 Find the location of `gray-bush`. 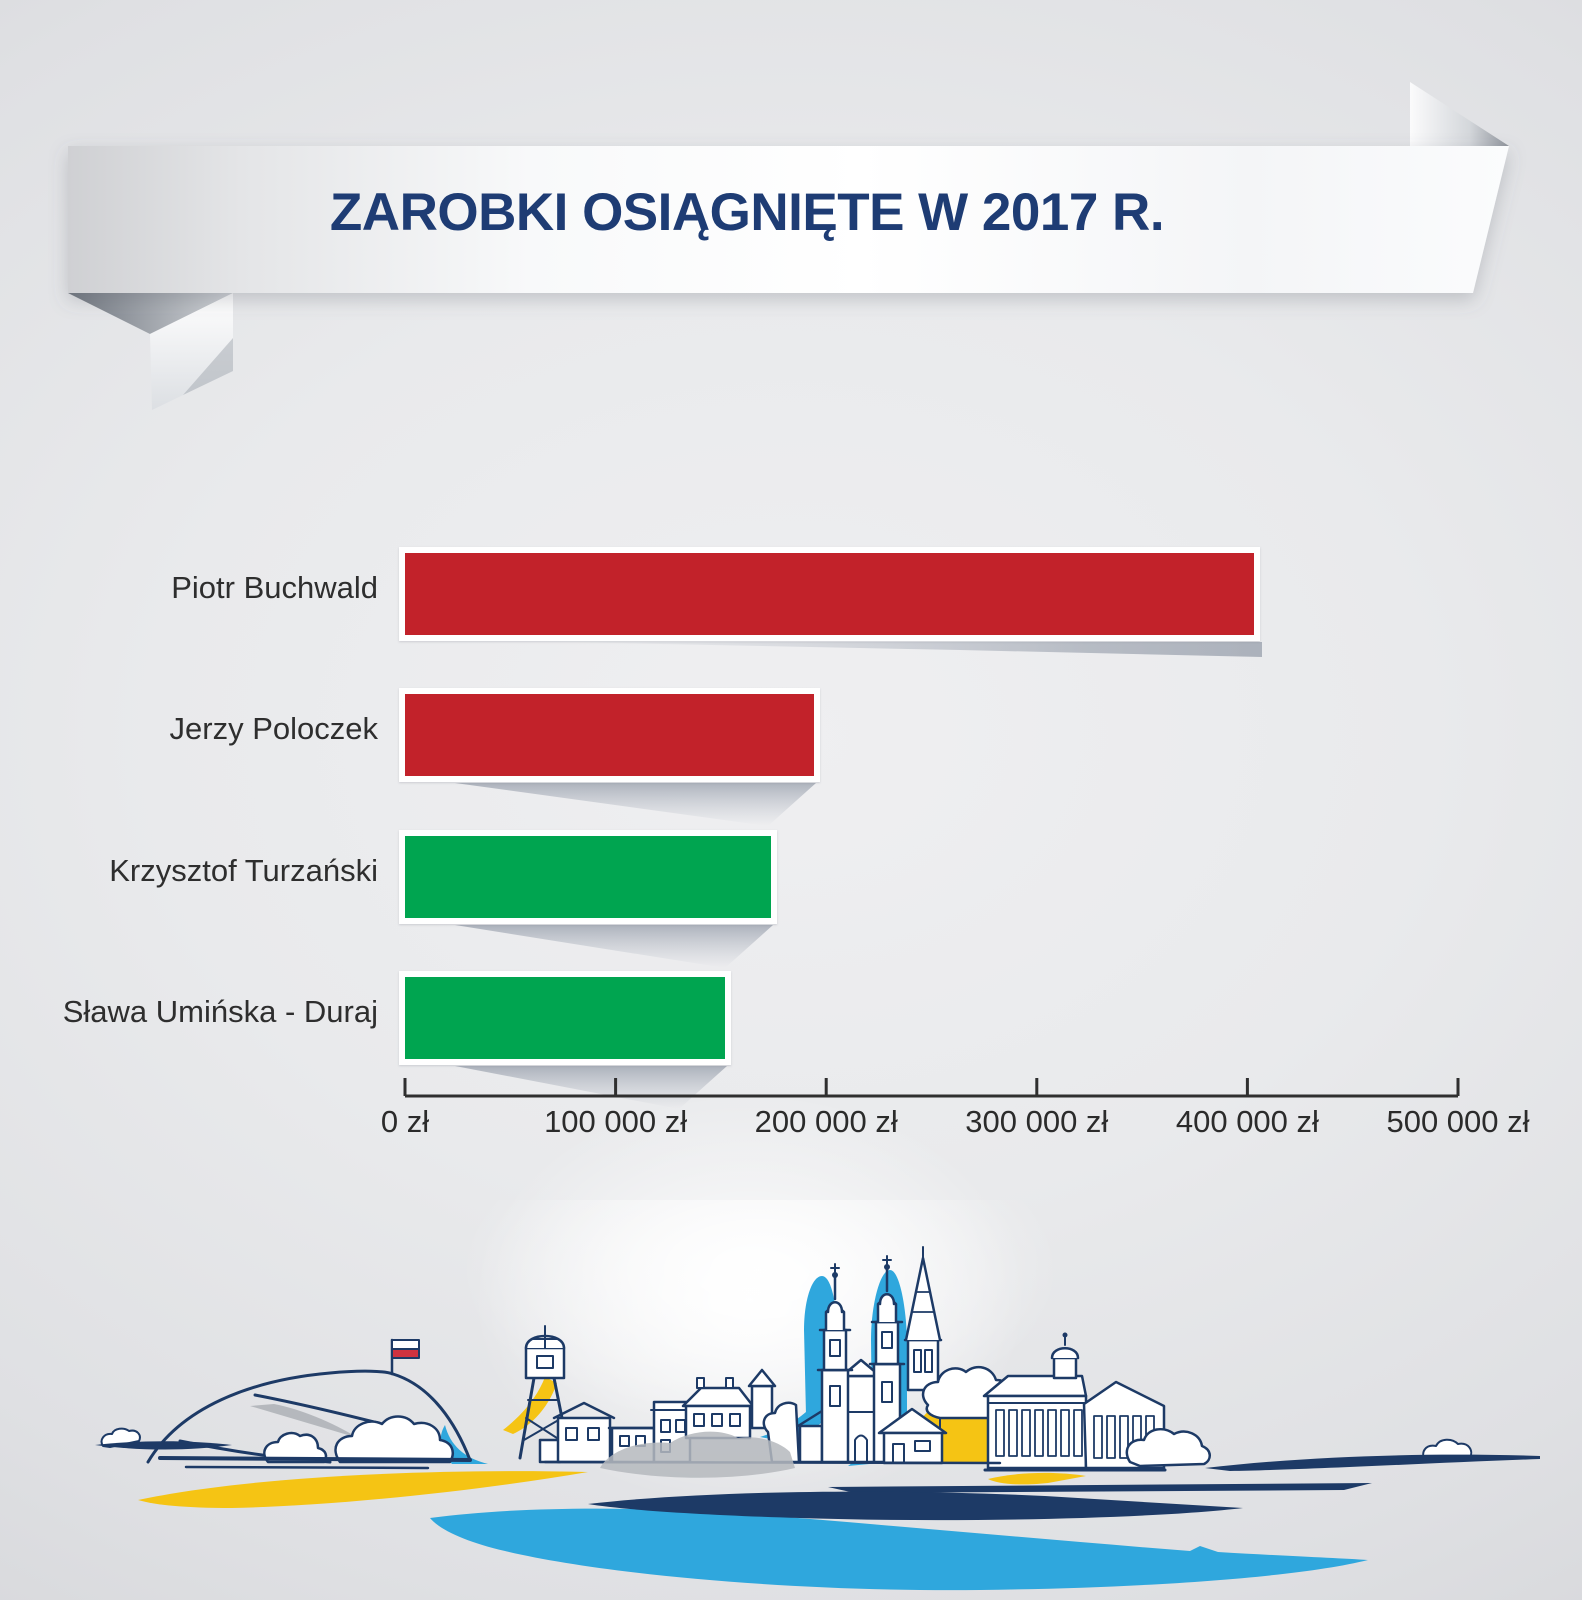

gray-bush is located at coordinates (697, 1454).